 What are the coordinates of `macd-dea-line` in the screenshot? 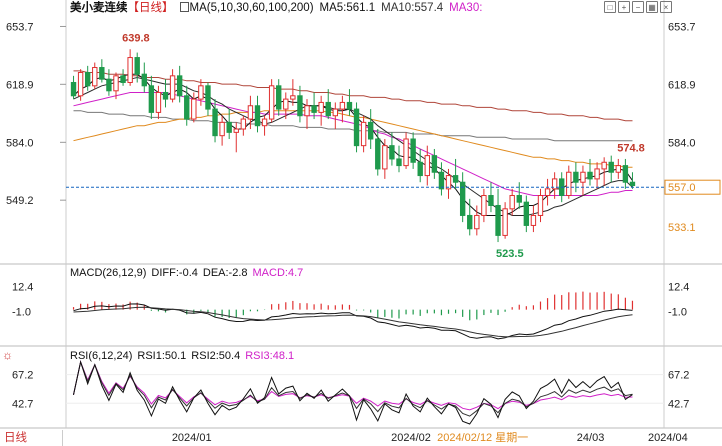 It's located at (353, 322).